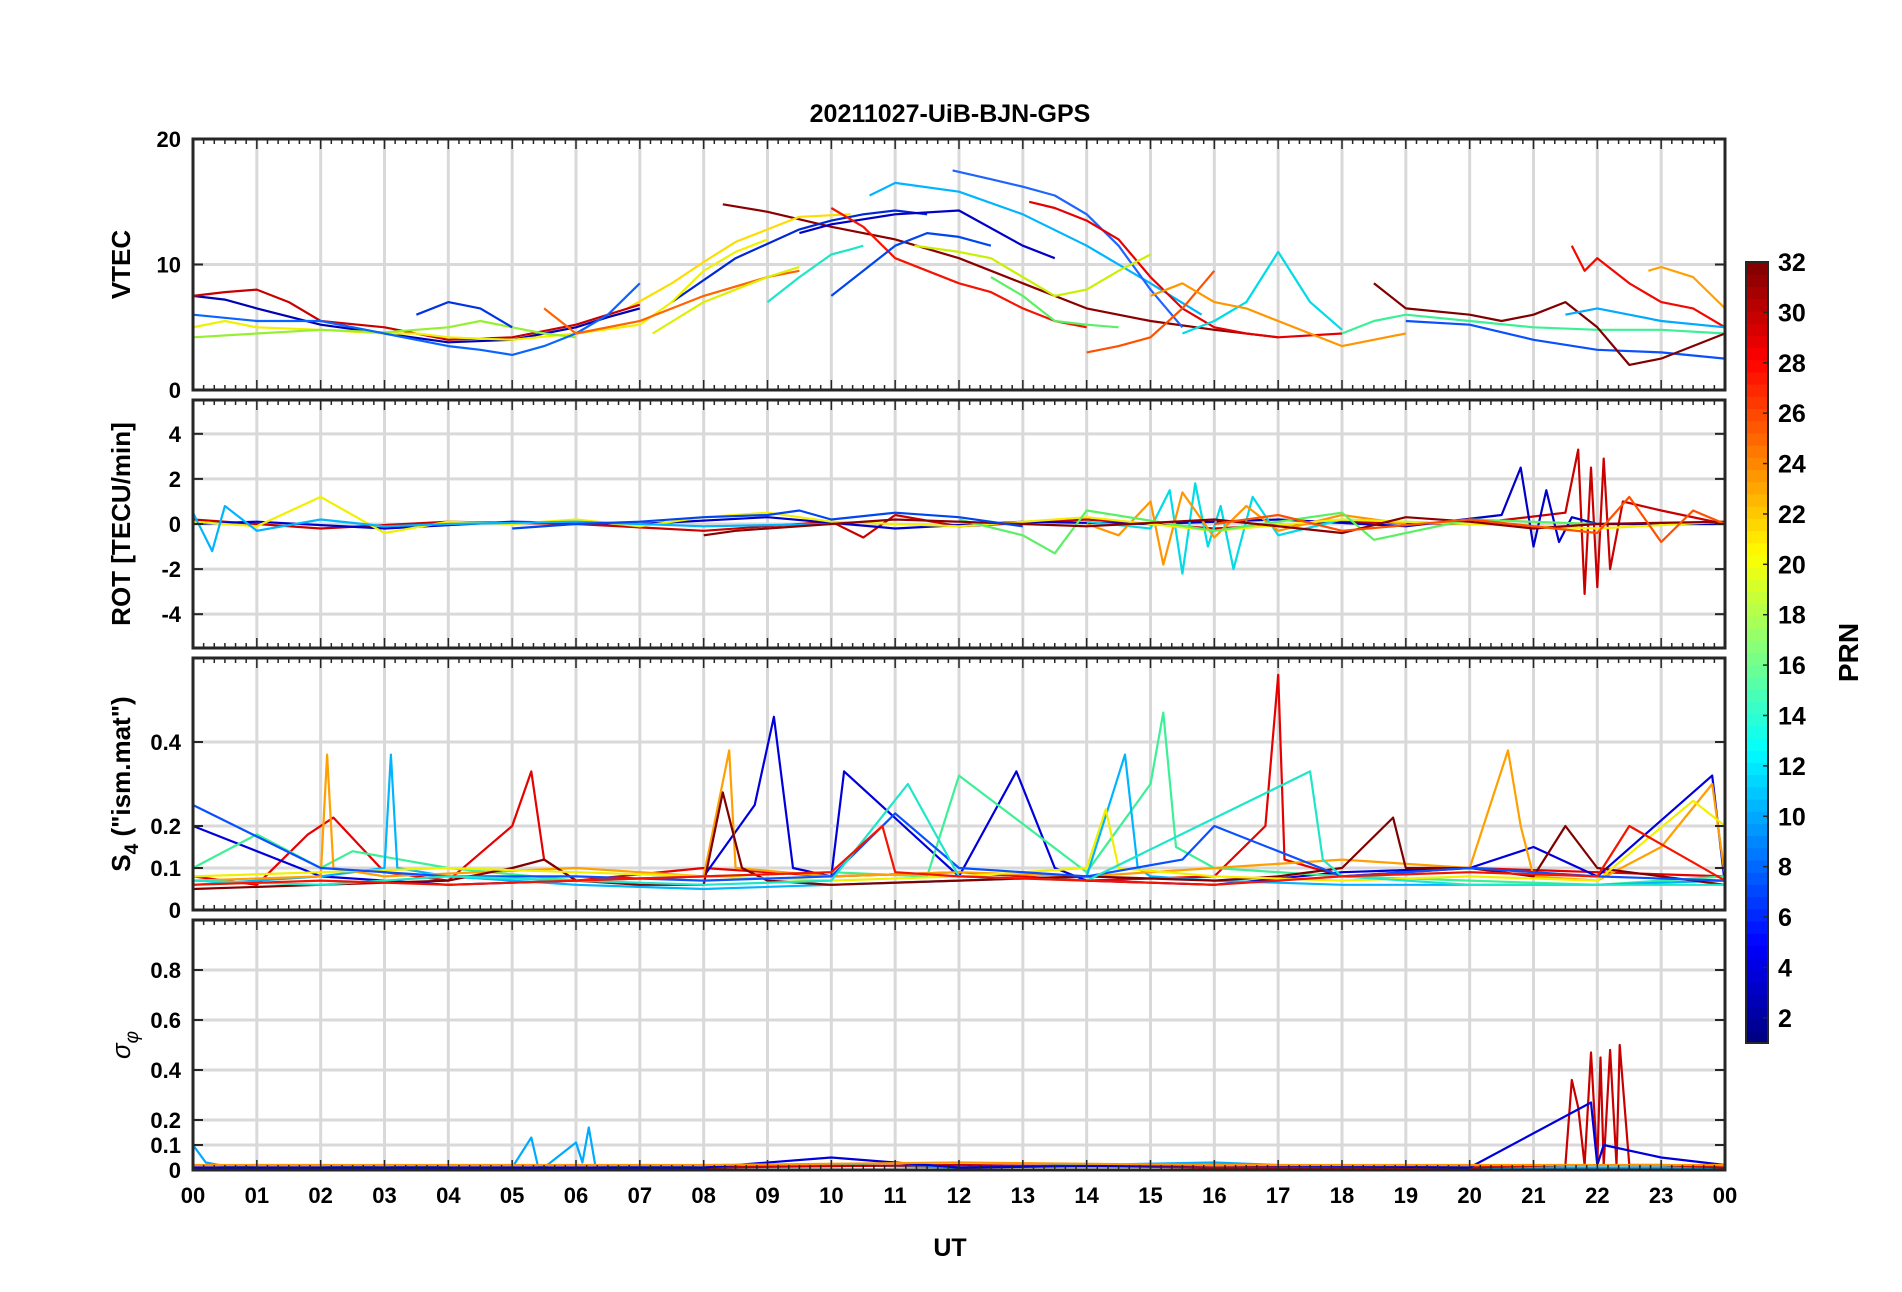  I want to click on y-tick-label: 2, so click(175, 479).